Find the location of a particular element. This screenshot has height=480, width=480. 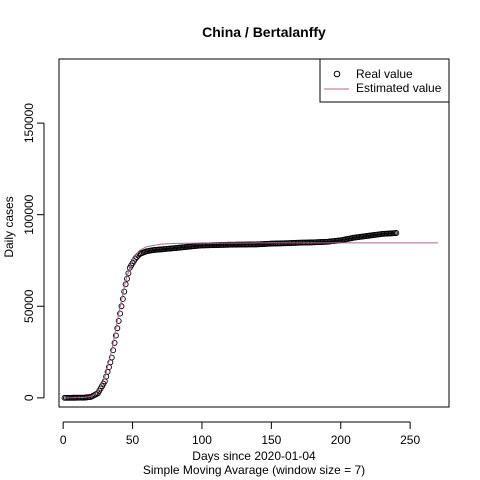

x-tick-label: 0 is located at coordinates (63, 440).